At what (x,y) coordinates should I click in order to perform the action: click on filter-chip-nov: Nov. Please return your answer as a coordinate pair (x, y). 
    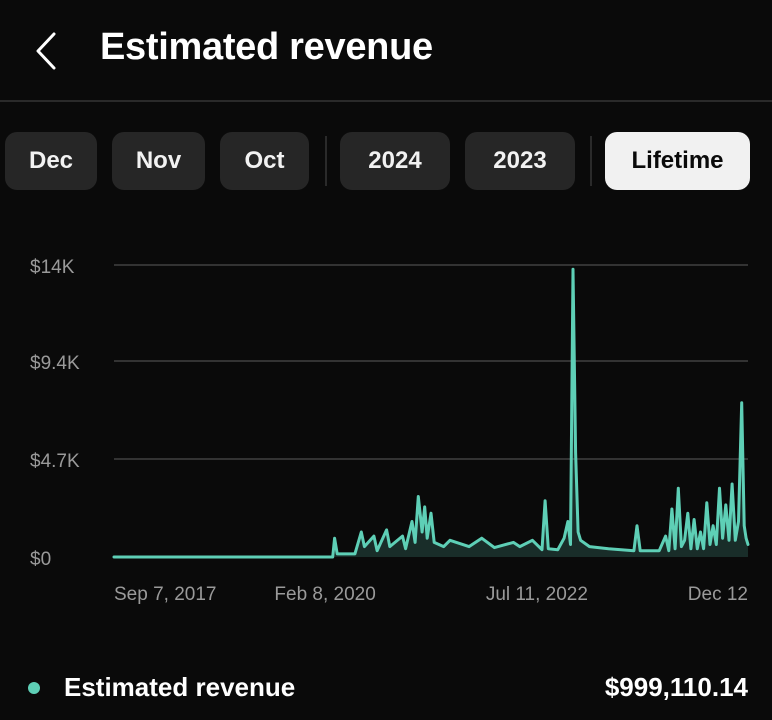
    Looking at the image, I should click on (158, 161).